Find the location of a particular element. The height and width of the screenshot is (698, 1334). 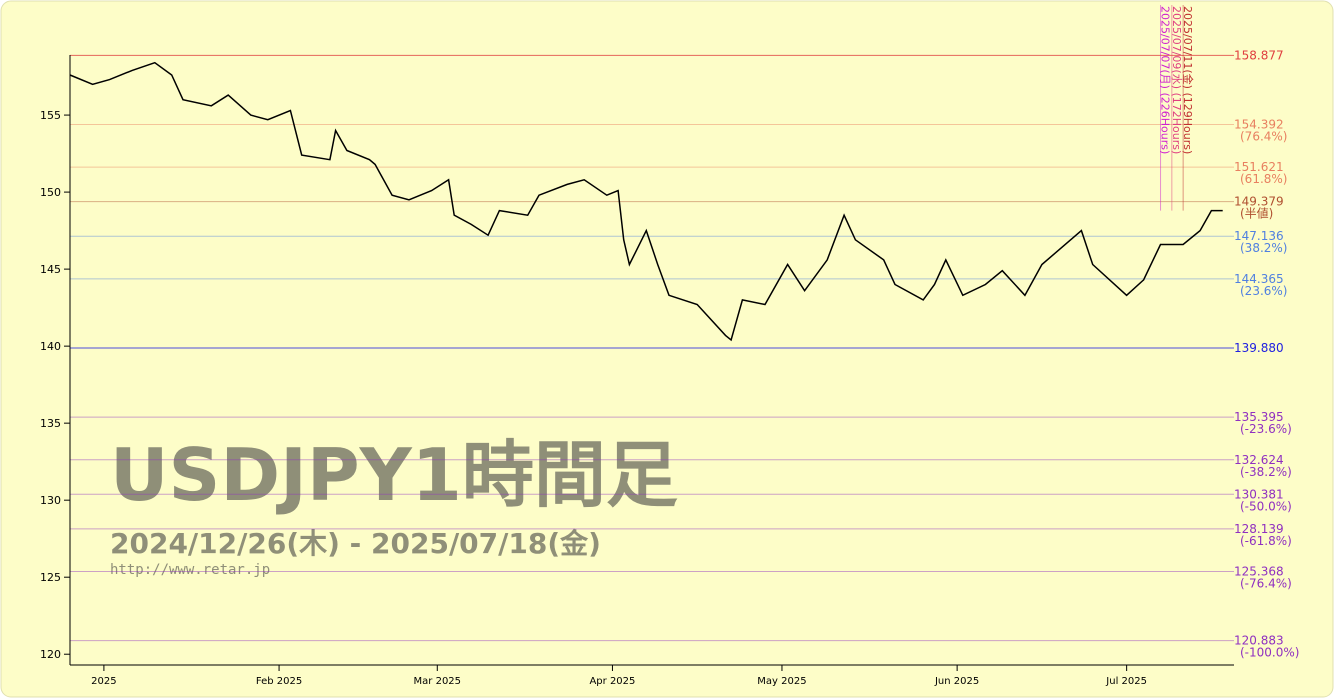

y-tick-label: 145 is located at coordinates (50, 269).